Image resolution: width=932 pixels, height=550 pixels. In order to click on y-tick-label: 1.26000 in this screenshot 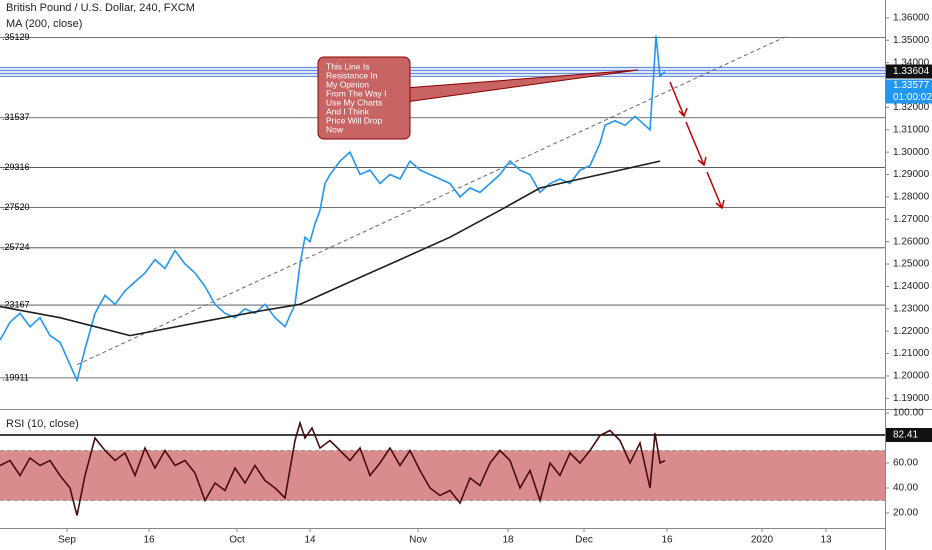, I will do `click(911, 241)`.